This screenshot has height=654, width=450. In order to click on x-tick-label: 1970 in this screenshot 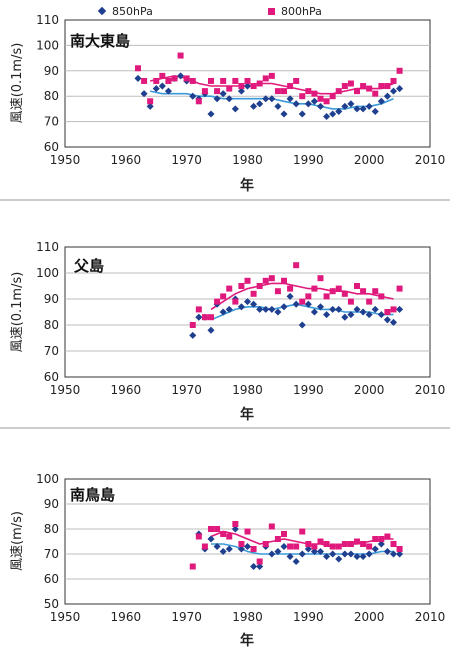, I will do `click(186, 160)`.